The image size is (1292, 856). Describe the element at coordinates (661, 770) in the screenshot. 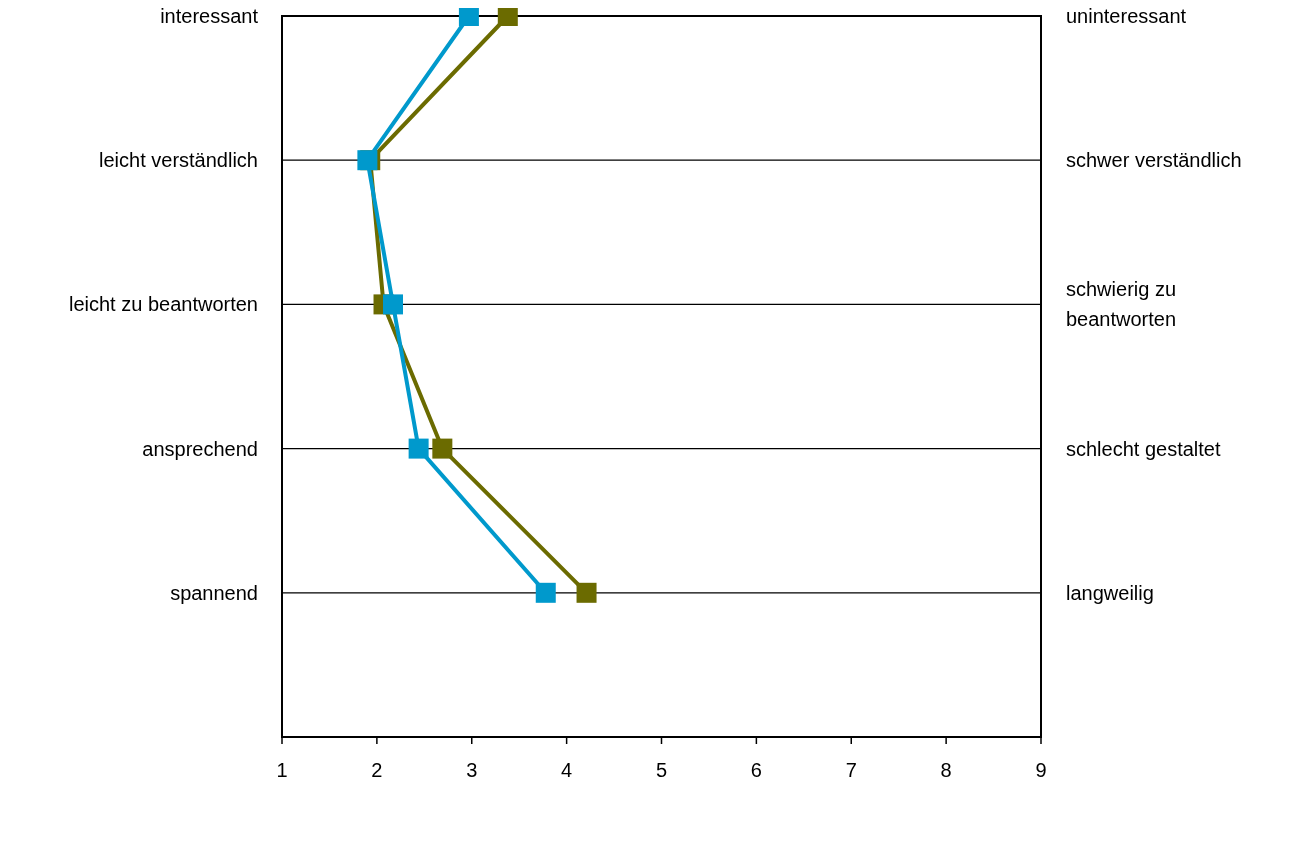

I see `x-tick-label: 5` at that location.